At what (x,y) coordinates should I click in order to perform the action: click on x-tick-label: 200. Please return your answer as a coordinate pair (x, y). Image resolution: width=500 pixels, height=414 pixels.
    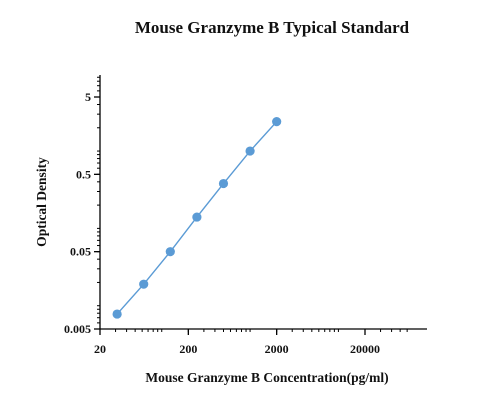
    Looking at the image, I should click on (188, 349).